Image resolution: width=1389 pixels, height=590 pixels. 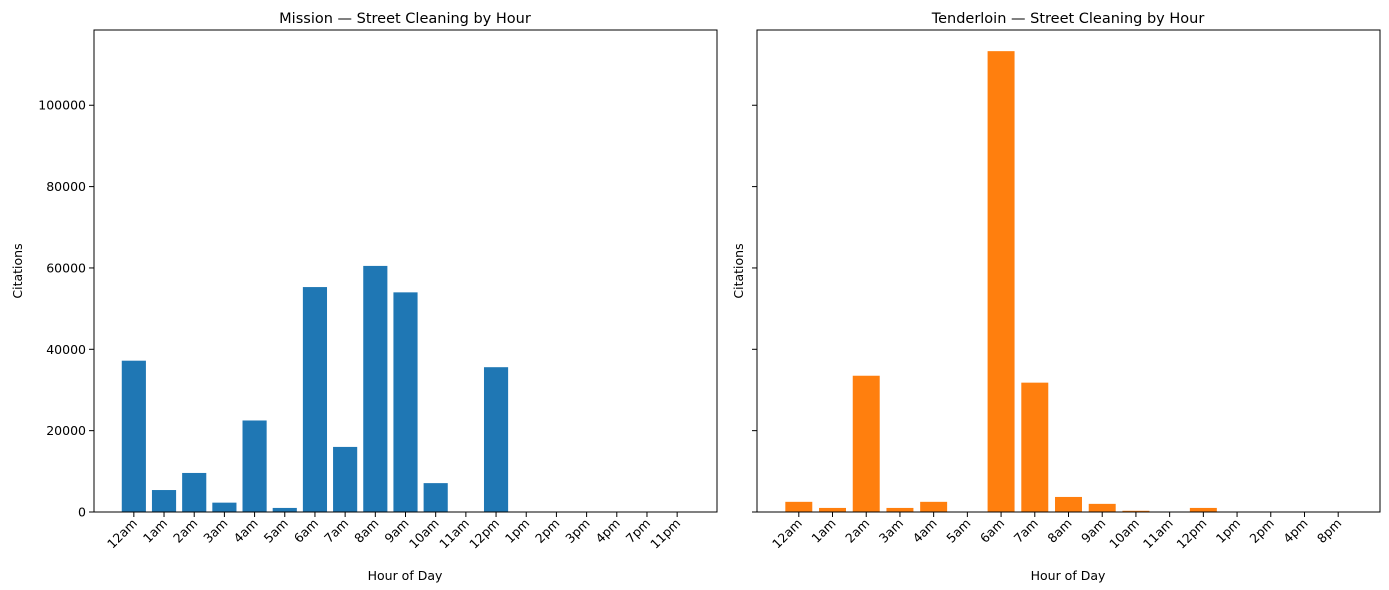 I want to click on x-tick-label: 3pm, so click(x=577, y=531).